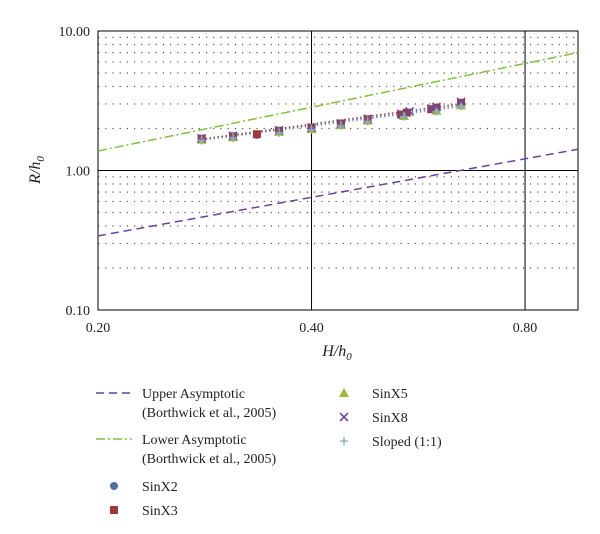  Describe the element at coordinates (390, 418) in the screenshot. I see `legend-label: SinX8` at that location.